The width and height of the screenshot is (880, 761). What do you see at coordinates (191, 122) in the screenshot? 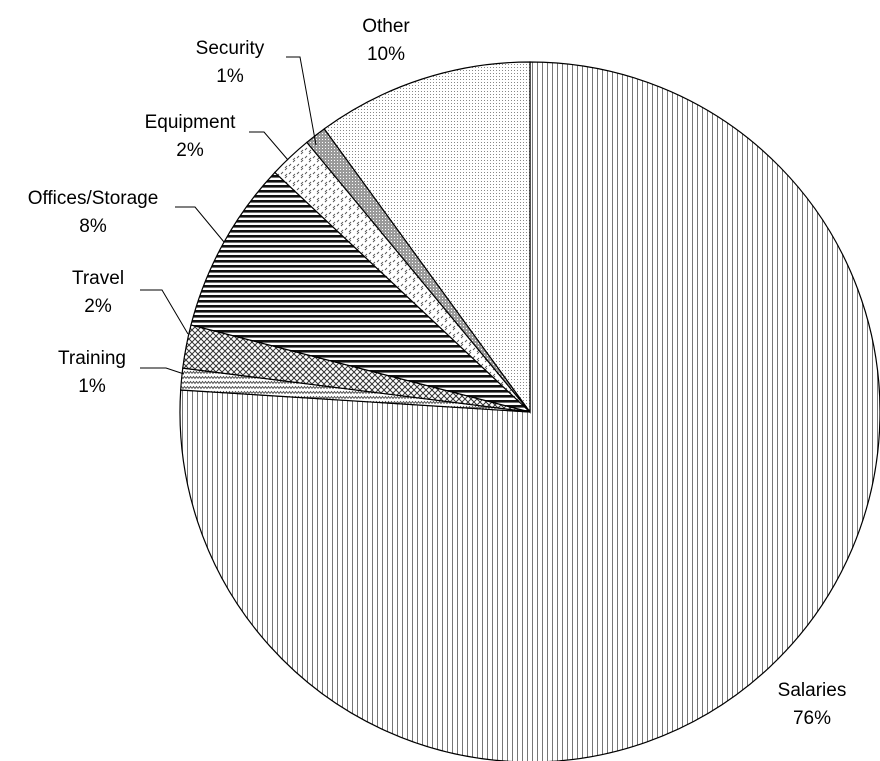
I see `slice-label-name: Equipment` at bounding box center [191, 122].